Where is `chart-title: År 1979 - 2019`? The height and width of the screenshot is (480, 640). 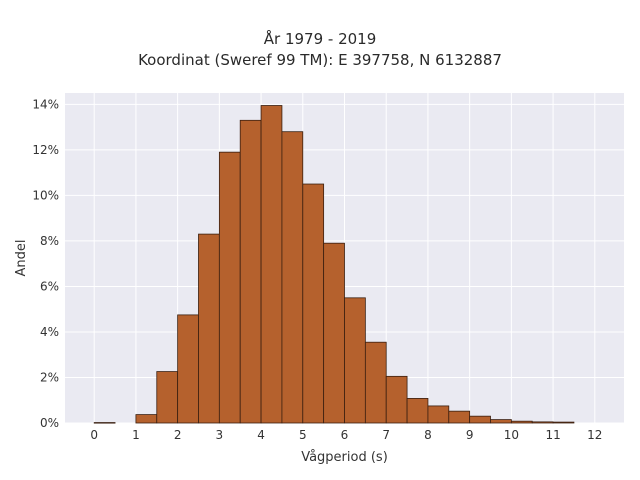 chart-title: År 1979 - 2019 is located at coordinates (320, 39).